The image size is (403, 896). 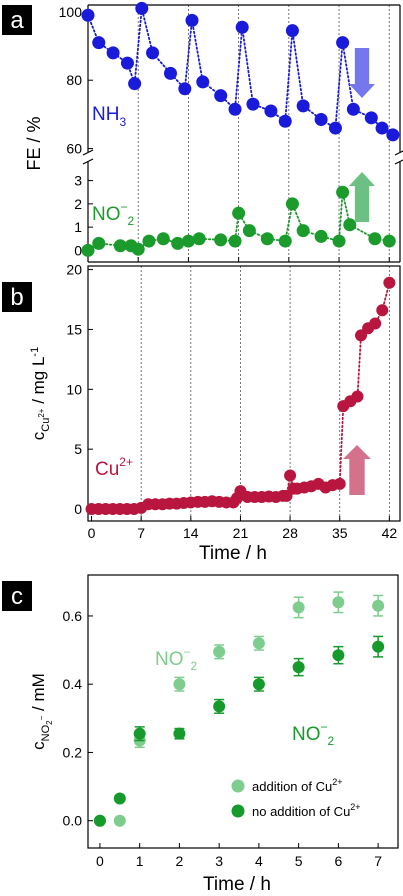 What do you see at coordinates (105, 114) in the screenshot?
I see `nh3-label-part: NH` at bounding box center [105, 114].